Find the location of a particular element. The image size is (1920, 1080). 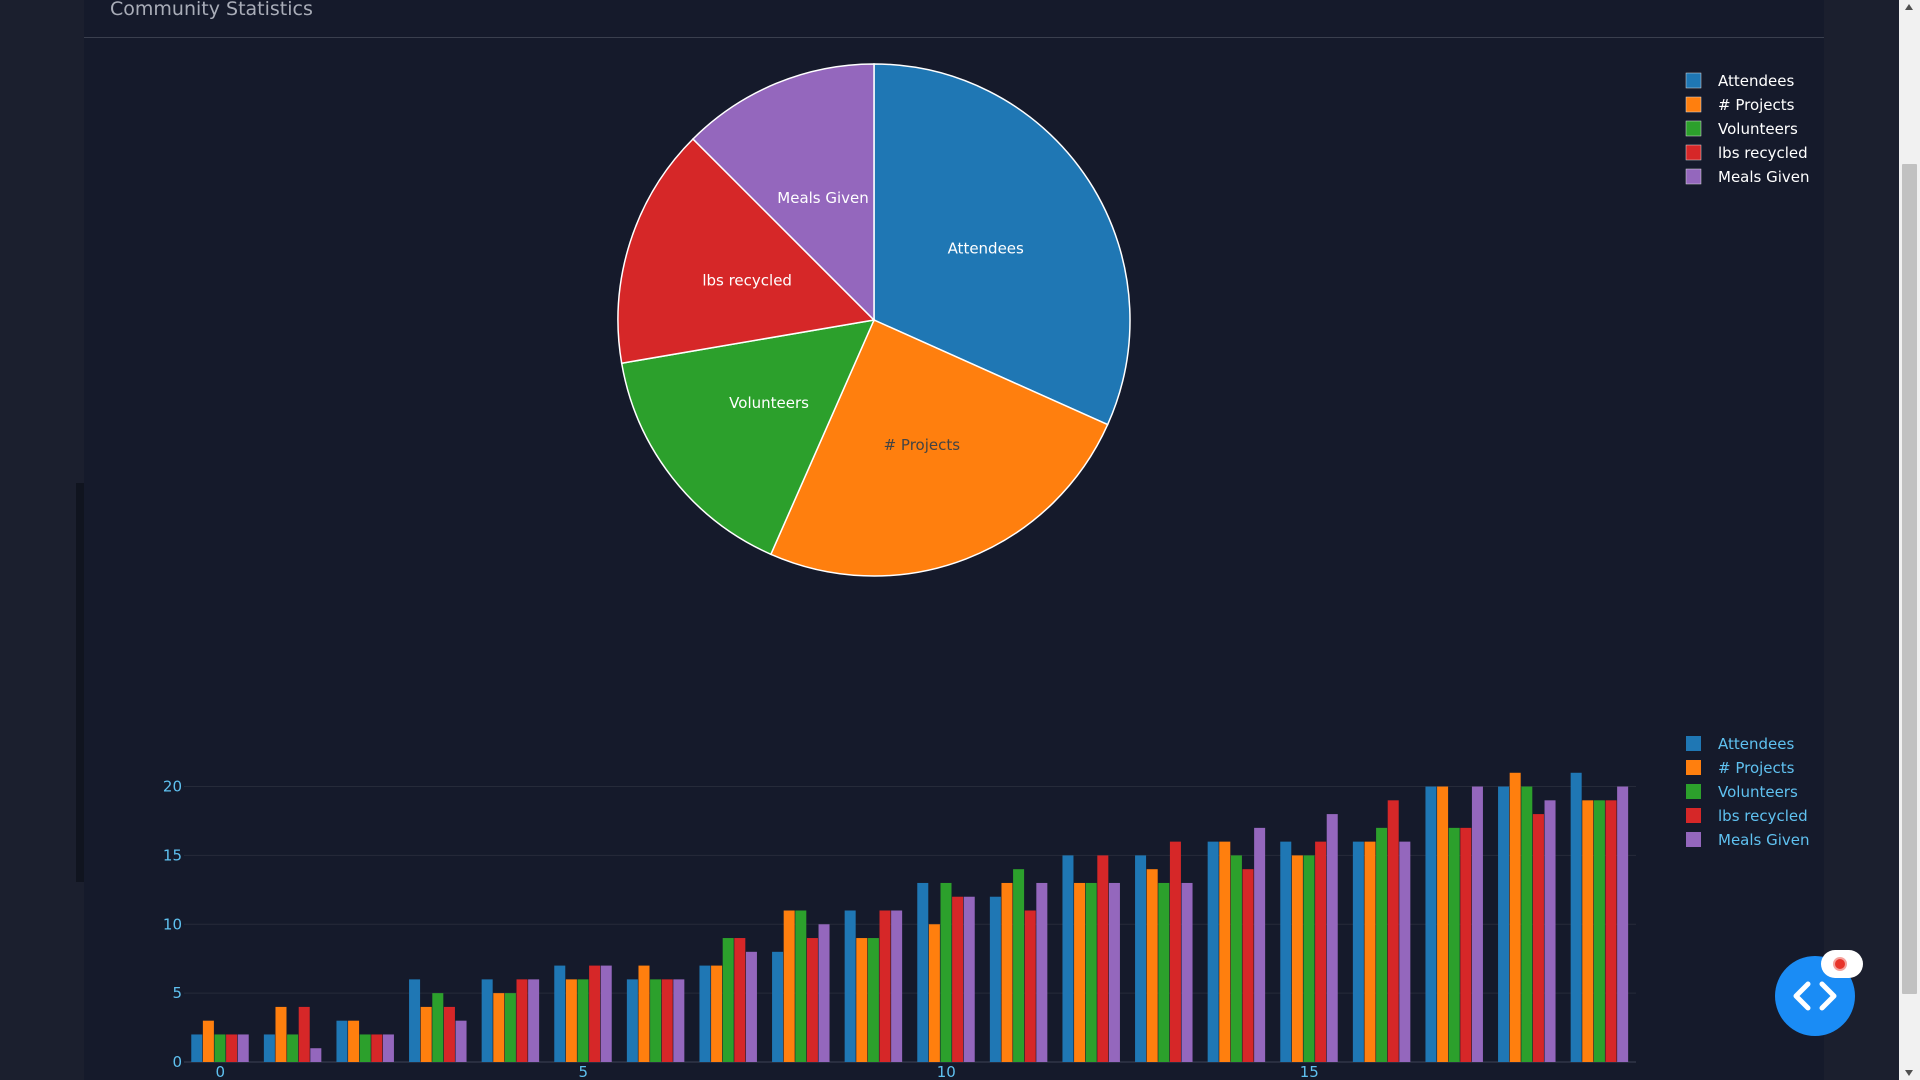

bar-legend-swatch-projects is located at coordinates (1693, 767).